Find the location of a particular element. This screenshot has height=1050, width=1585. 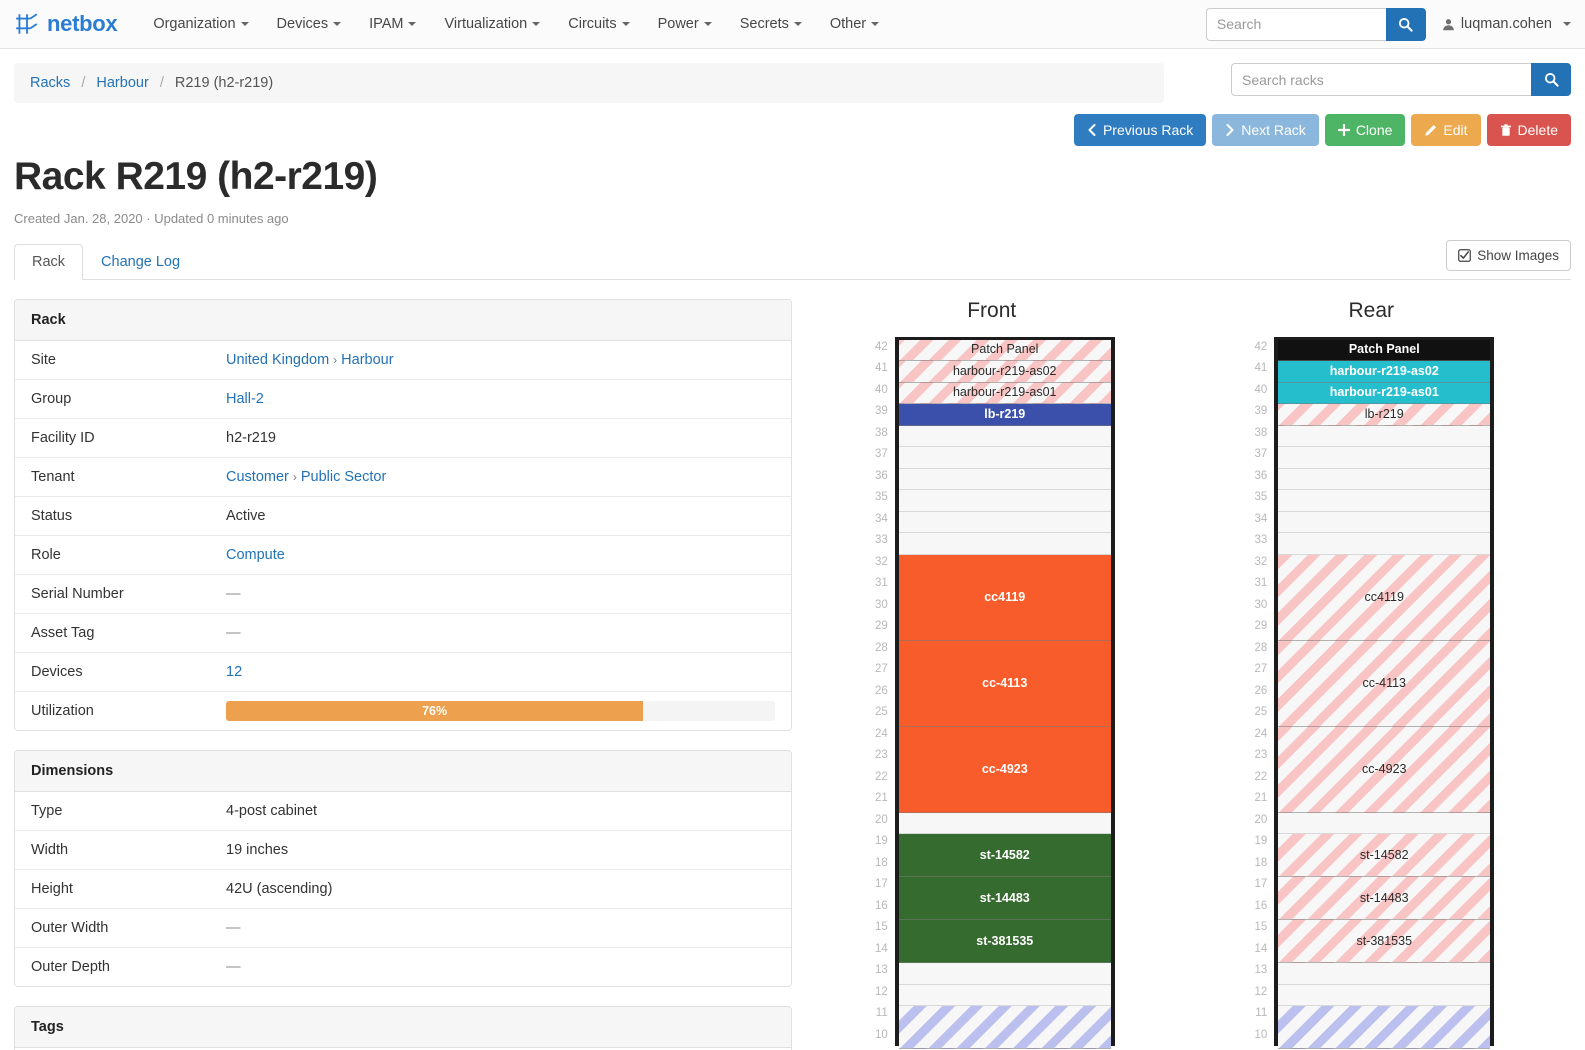

nav-item-ipam: IPAM is located at coordinates (392, 24).